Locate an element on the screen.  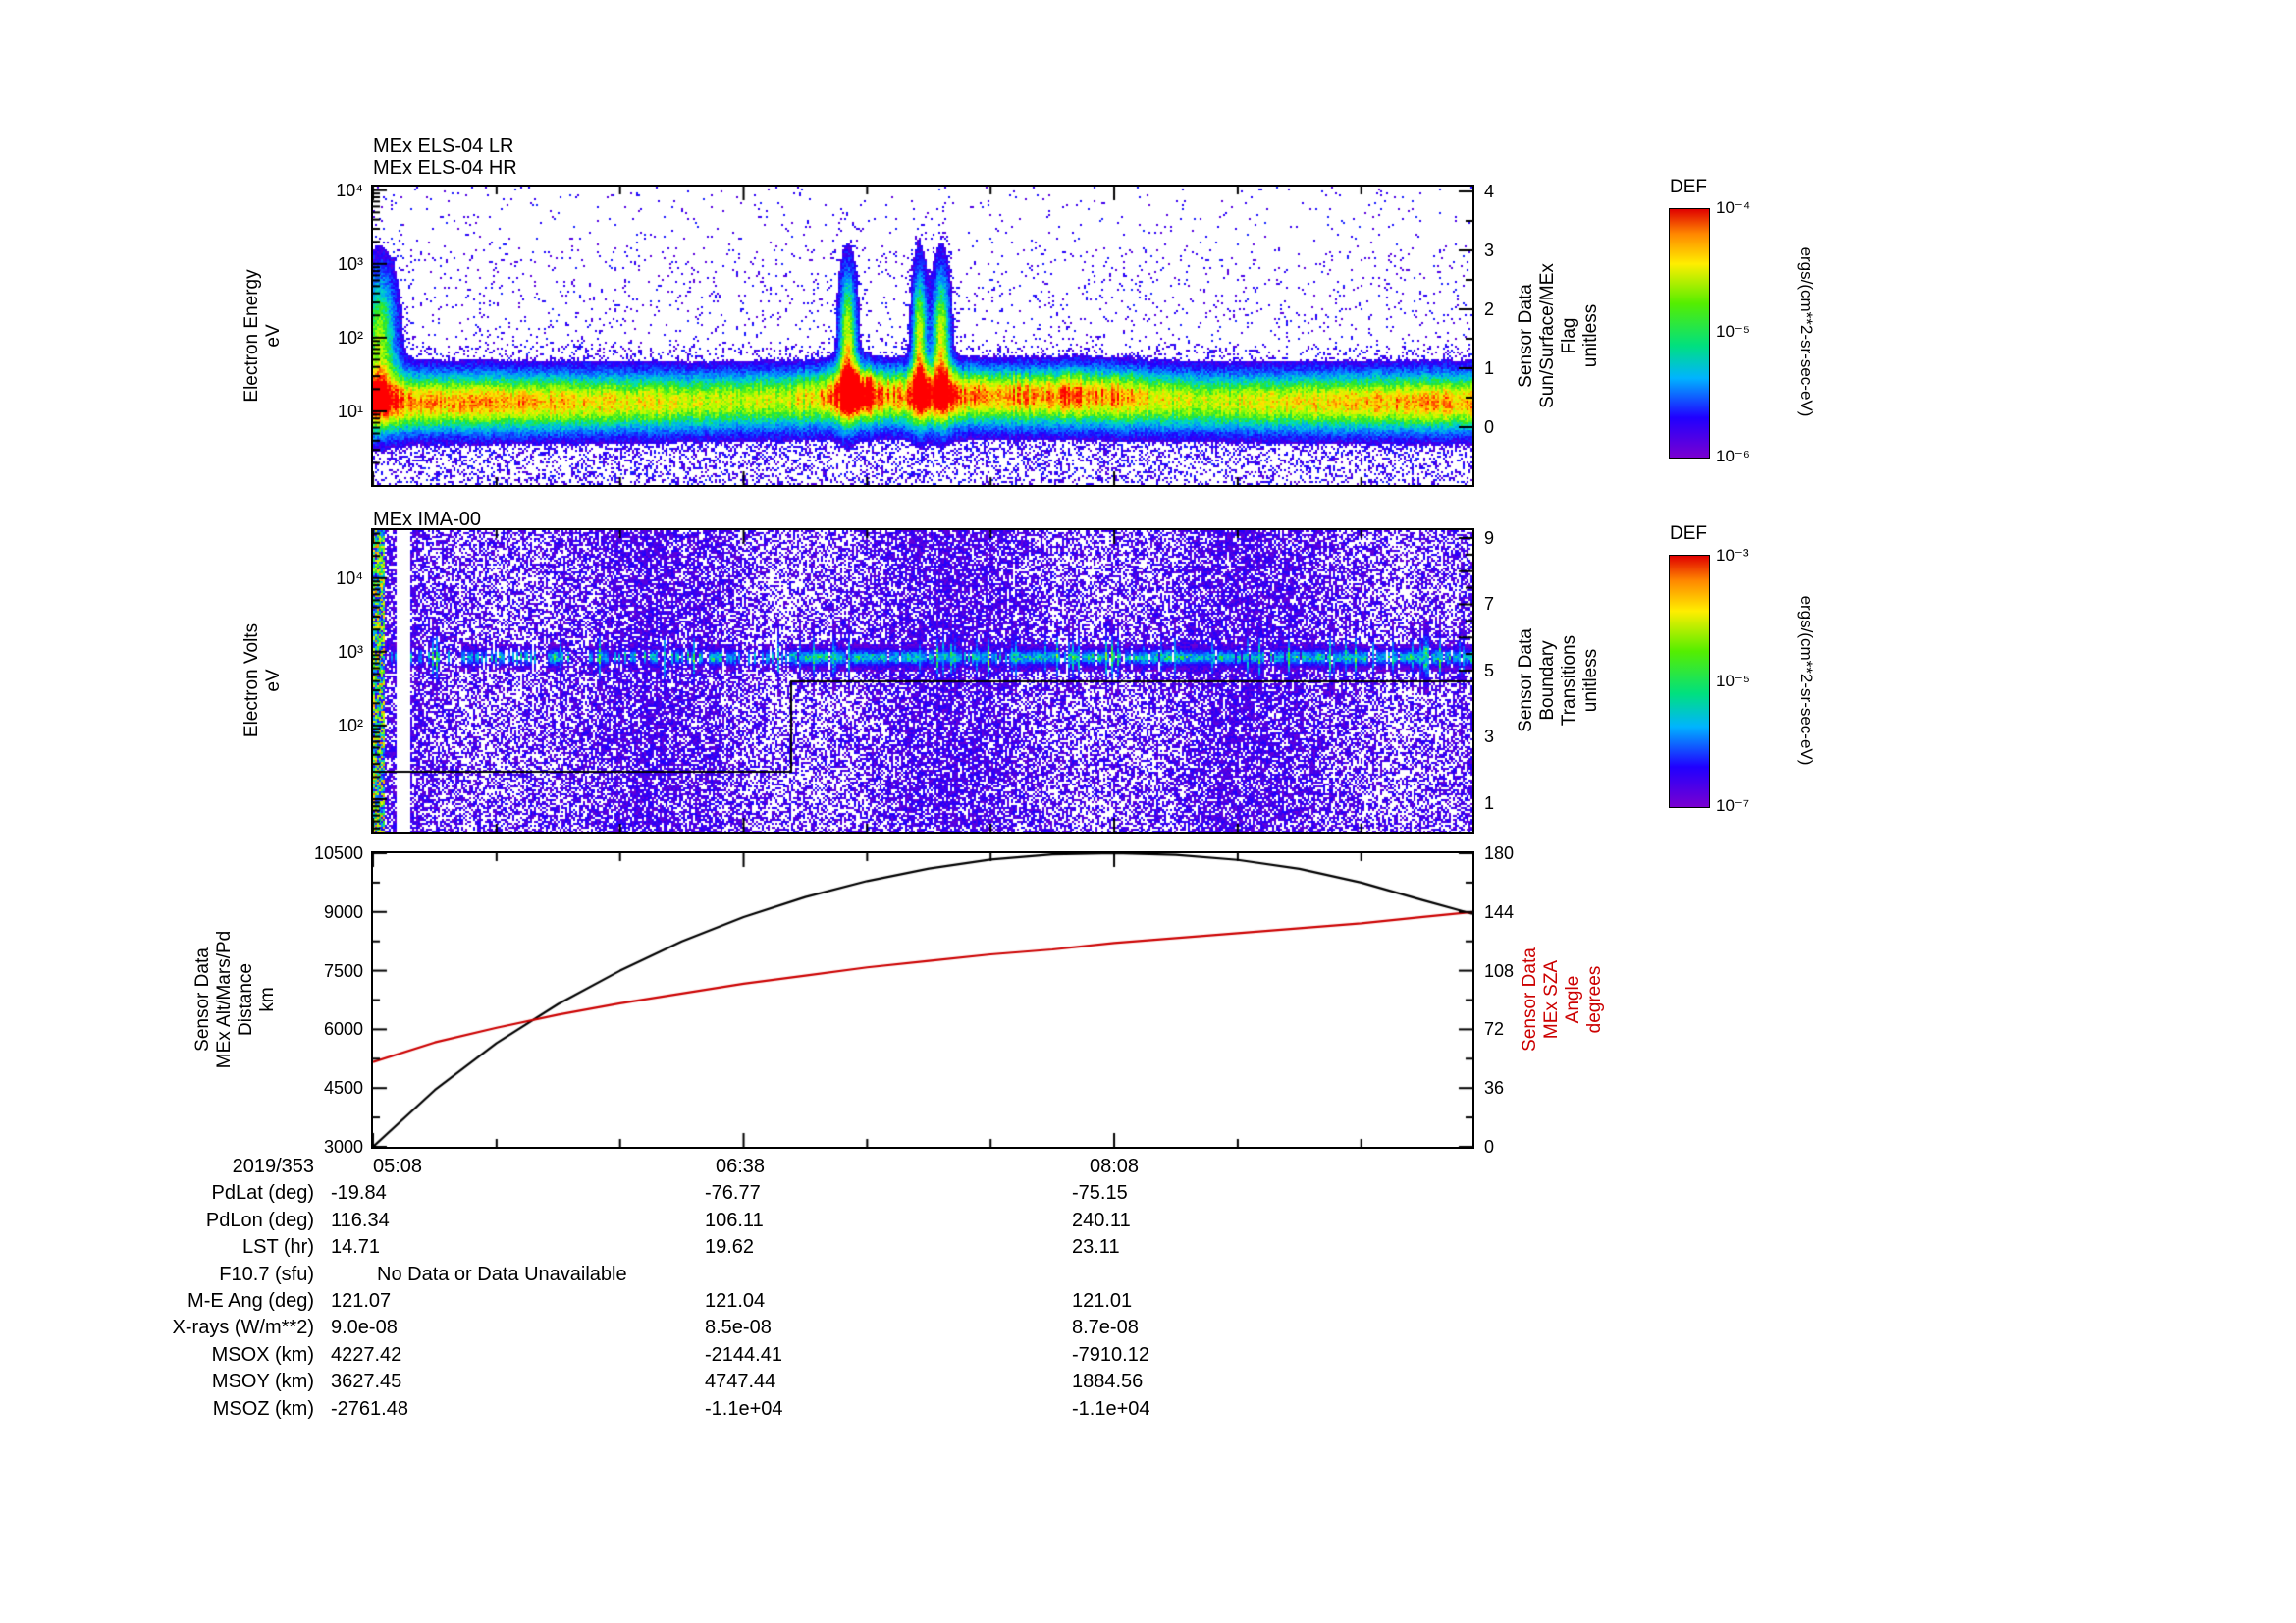
row-label: MSOX (km) is located at coordinates (262, 1354).